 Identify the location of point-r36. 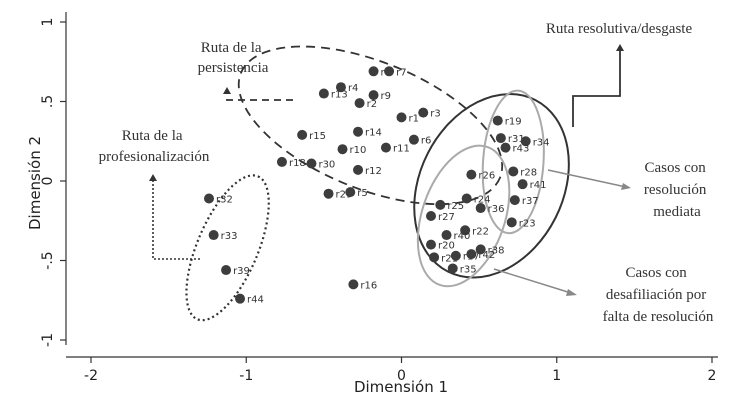
(480, 208).